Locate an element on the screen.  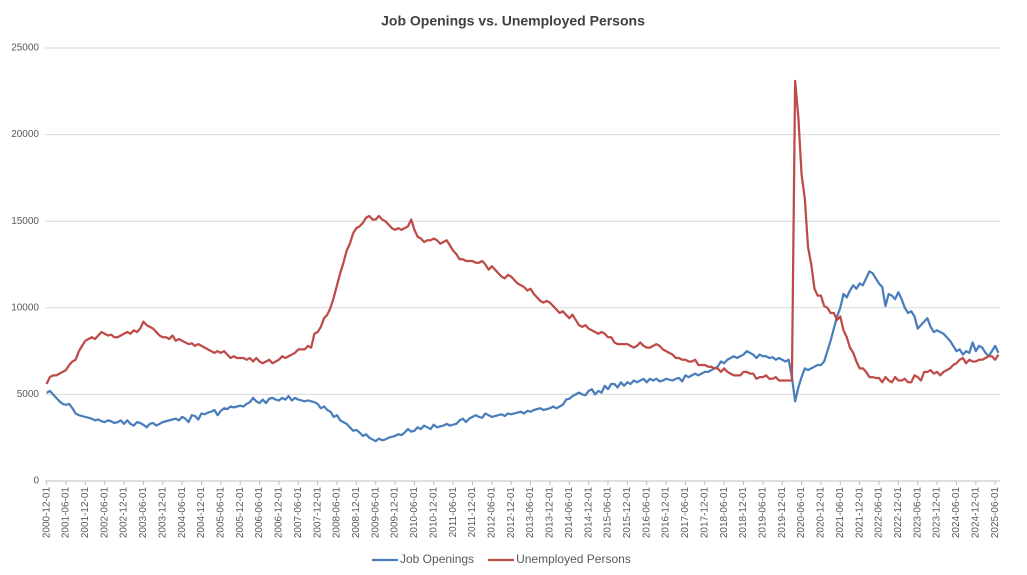
x-tick-label: 2023-12-01 is located at coordinates (937, 513).